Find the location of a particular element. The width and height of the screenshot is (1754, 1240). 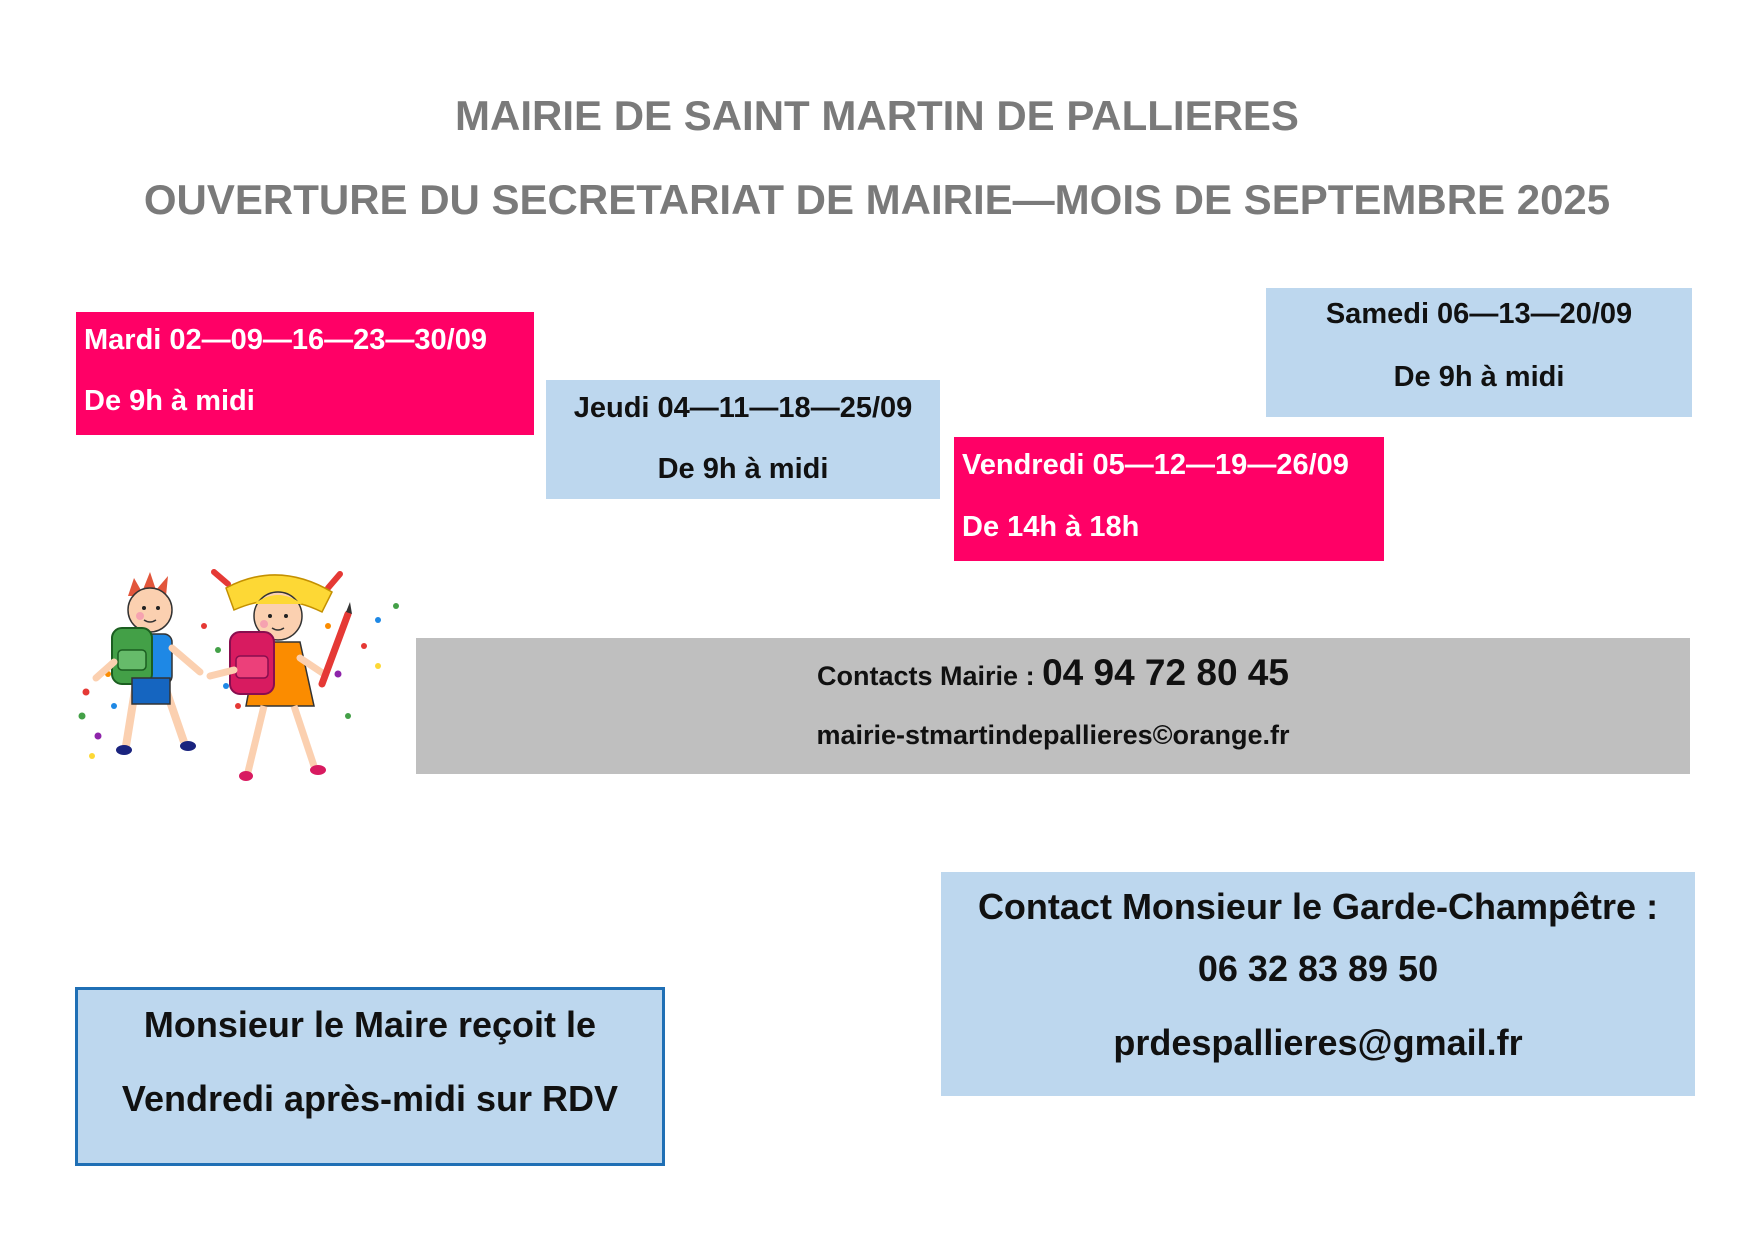

schedule-vendredi: Vendredi 05—12—19—26/09 De 14h à 18h is located at coordinates (1169, 499).